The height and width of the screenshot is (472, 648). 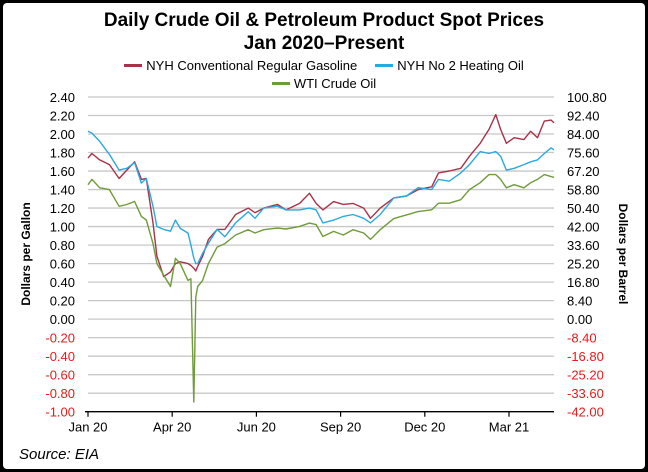 I want to click on legend-swatch-gasoline, so click(x=133, y=65).